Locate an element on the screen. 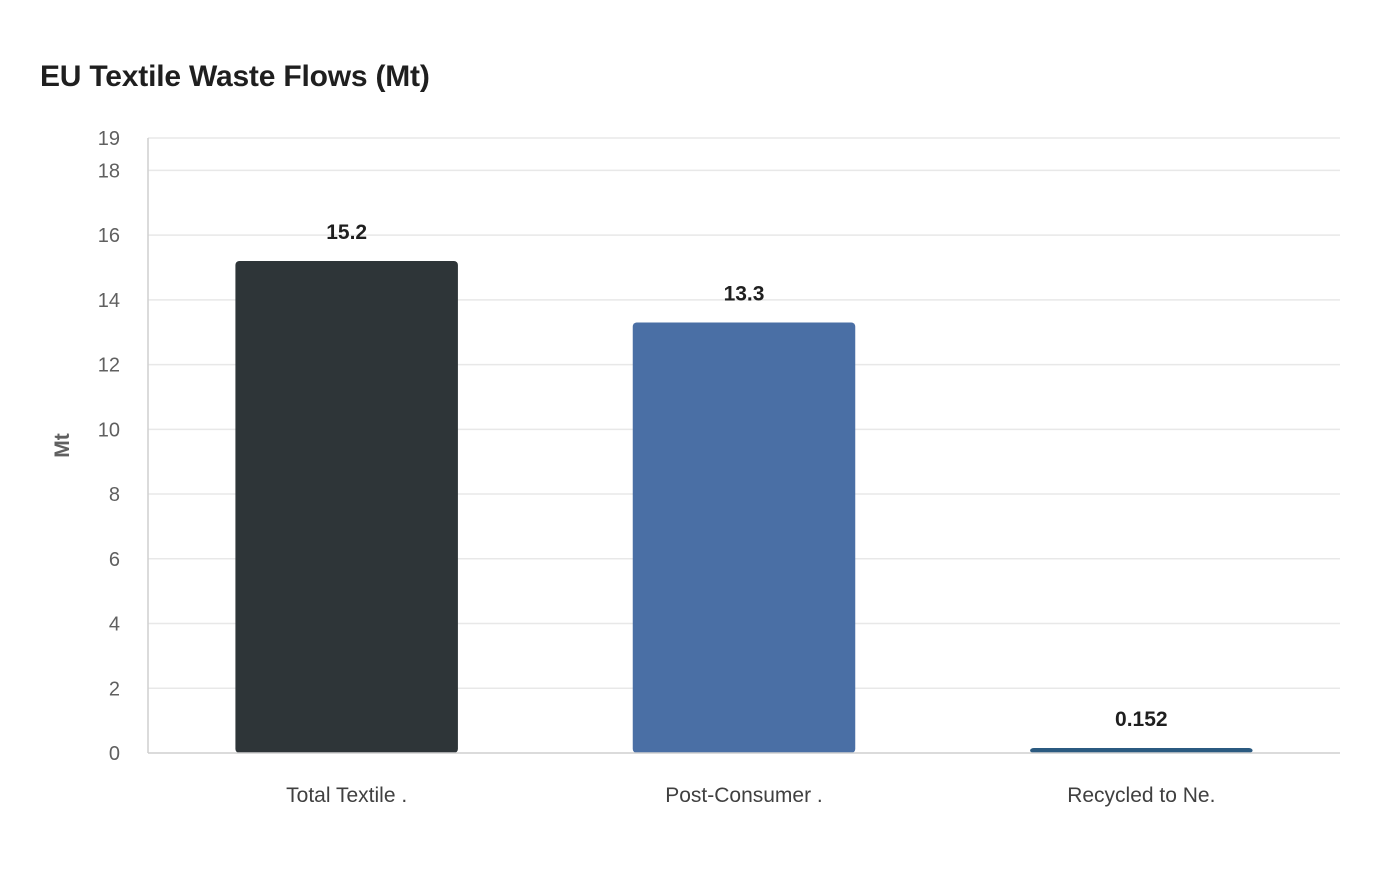 Image resolution: width=1400 pixels, height=880 pixels. y-tick-label: 2 is located at coordinates (114, 689).